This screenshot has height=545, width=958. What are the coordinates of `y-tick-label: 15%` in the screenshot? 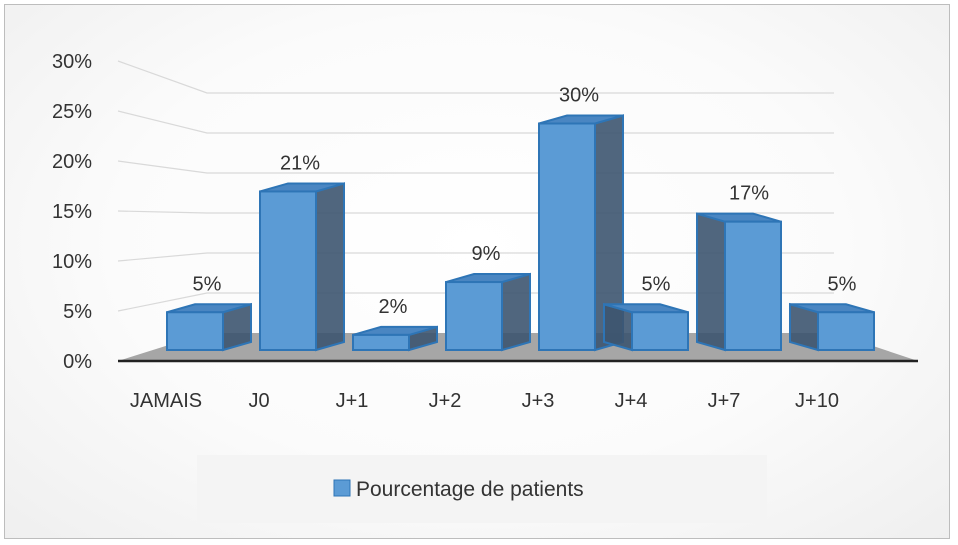 It's located at (72, 212).